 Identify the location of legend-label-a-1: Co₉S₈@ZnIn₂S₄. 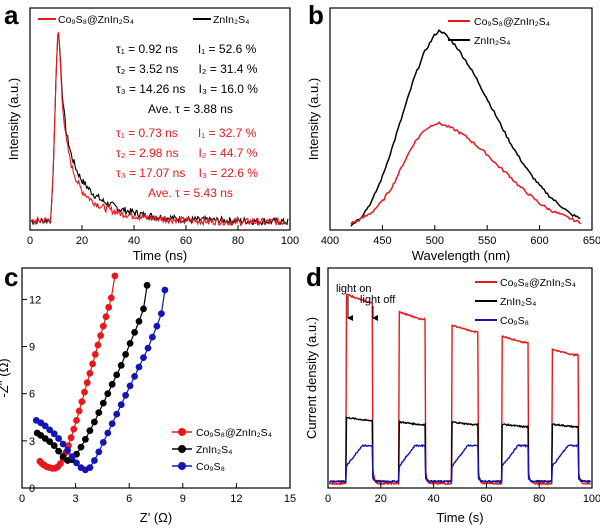
(96, 20).